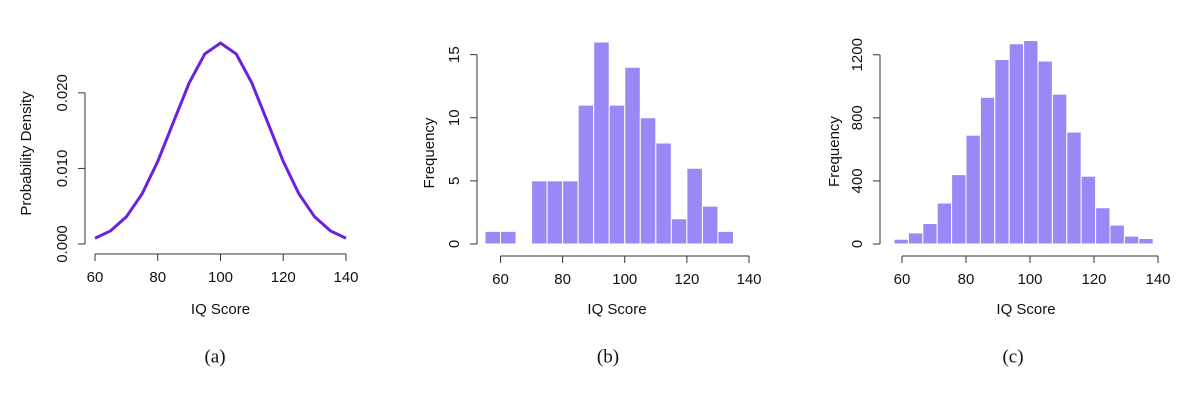 Image resolution: width=1200 pixels, height=403 pixels. Describe the element at coordinates (62, 169) in the screenshot. I see `y-tick-label: 0.010` at that location.